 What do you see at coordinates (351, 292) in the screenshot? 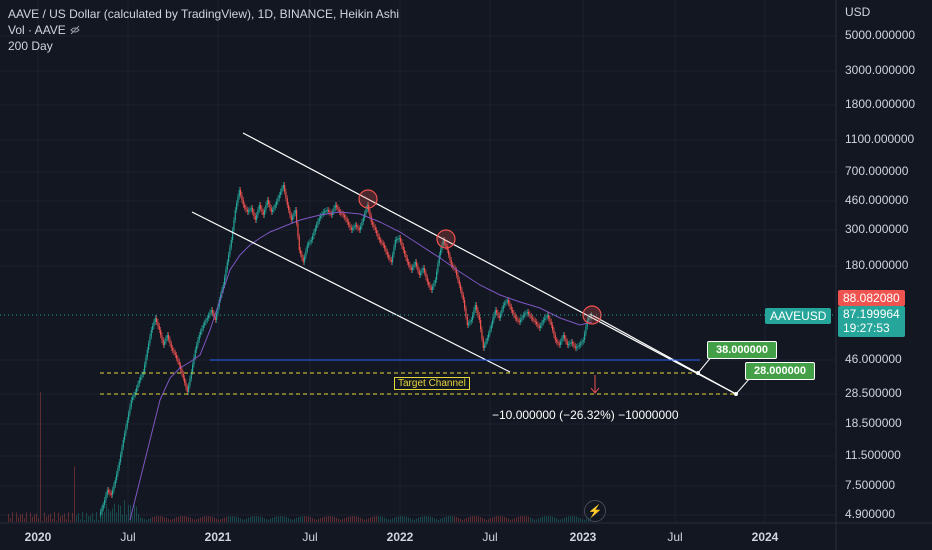
I see `channel-lower-line` at bounding box center [351, 292].